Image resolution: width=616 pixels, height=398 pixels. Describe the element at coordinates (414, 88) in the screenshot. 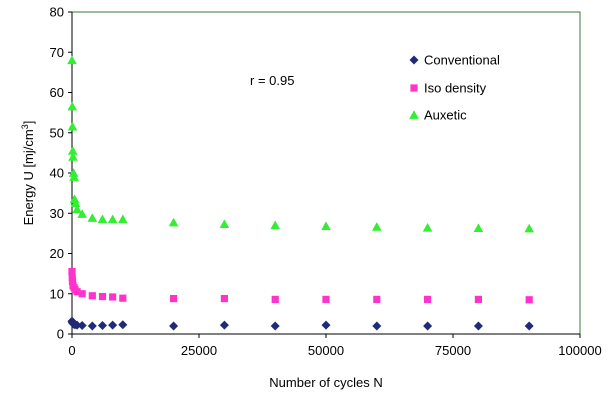

I see `legend-marker-iso-density` at that location.